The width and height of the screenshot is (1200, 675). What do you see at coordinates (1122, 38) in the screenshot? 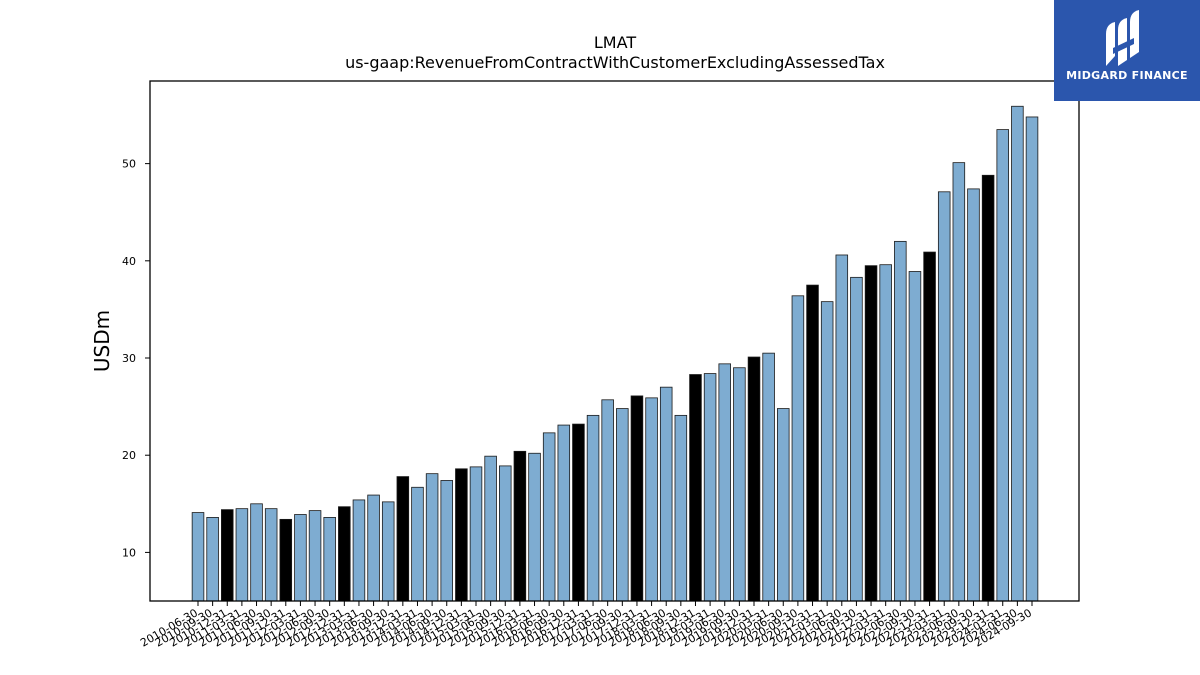
I see `midgard-logo-icon` at bounding box center [1122, 38].